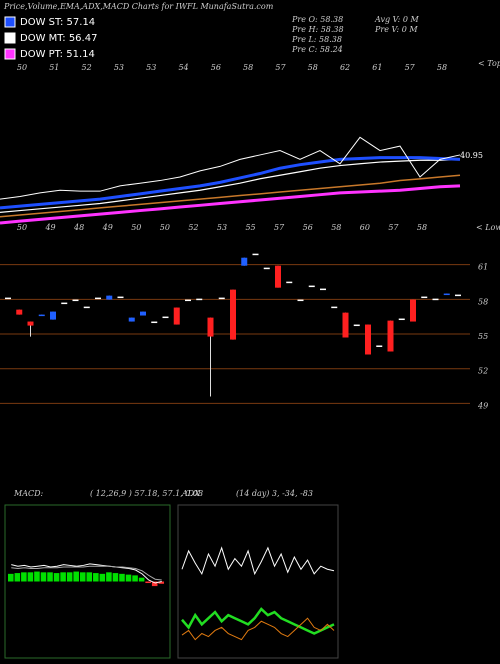  What do you see at coordinates (317, 49) in the screenshot?
I see `info-label: Pre C: 58.24` at bounding box center [317, 49].